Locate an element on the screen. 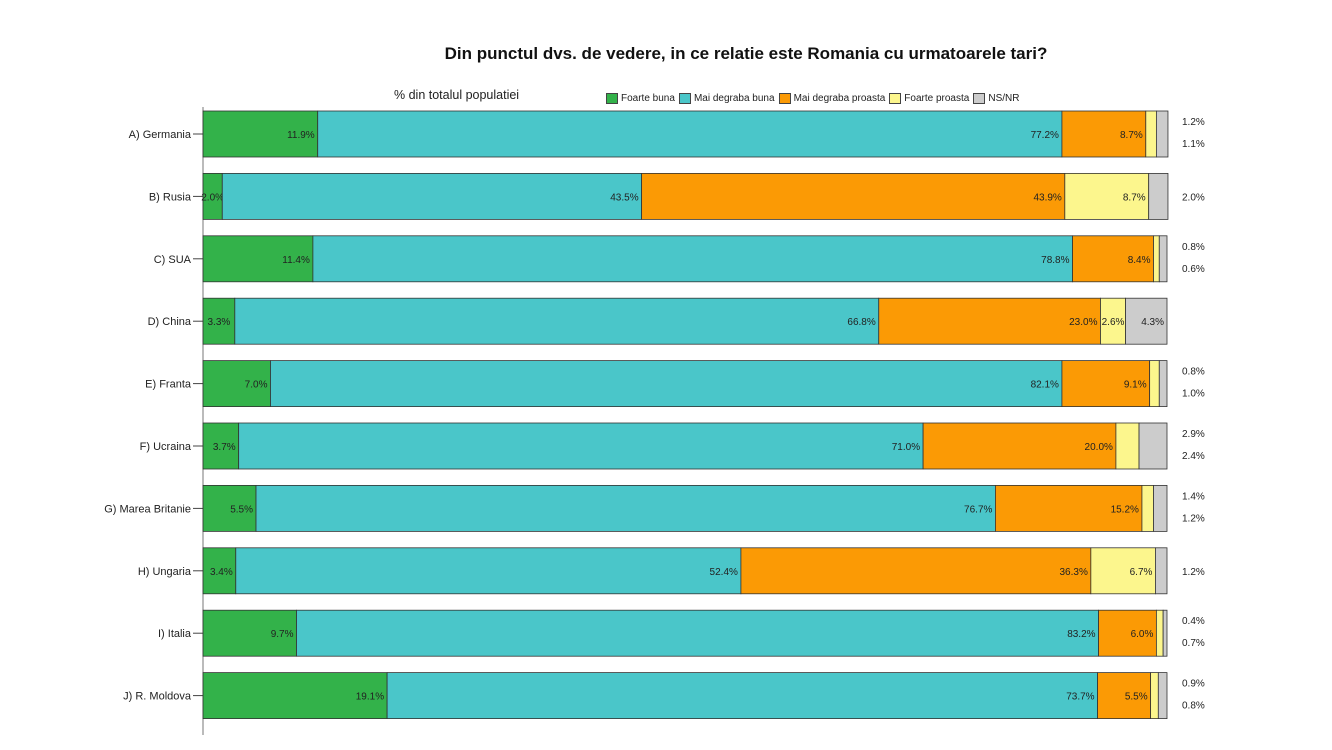 The height and width of the screenshot is (750, 1332). category-label: H) Ungaria is located at coordinates (165, 572).